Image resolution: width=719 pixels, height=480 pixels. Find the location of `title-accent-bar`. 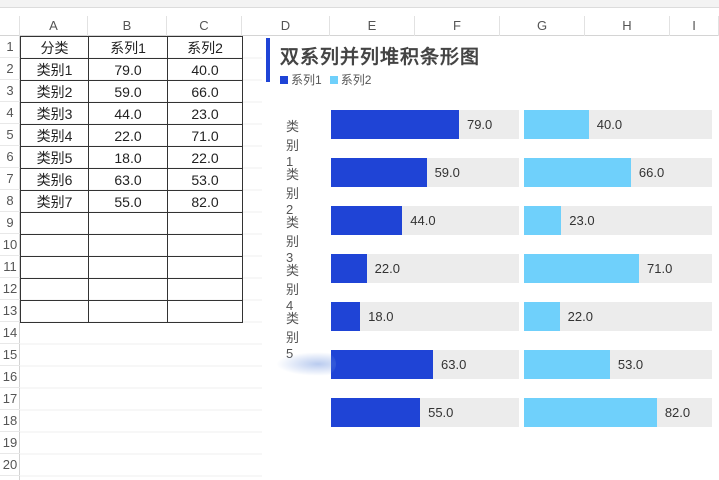

title-accent-bar is located at coordinates (268, 60).